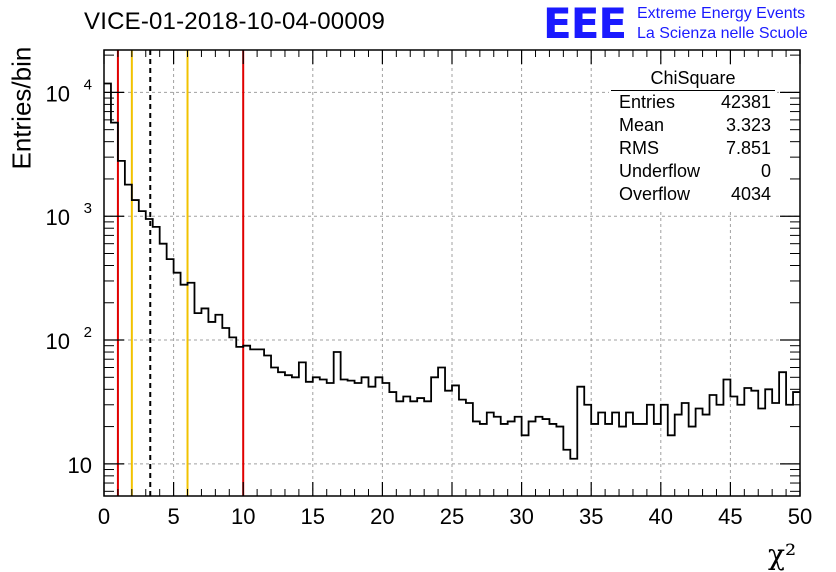  What do you see at coordinates (695, 195) in the screenshot?
I see `stats-row-overflow: Overflow 4034` at bounding box center [695, 195].